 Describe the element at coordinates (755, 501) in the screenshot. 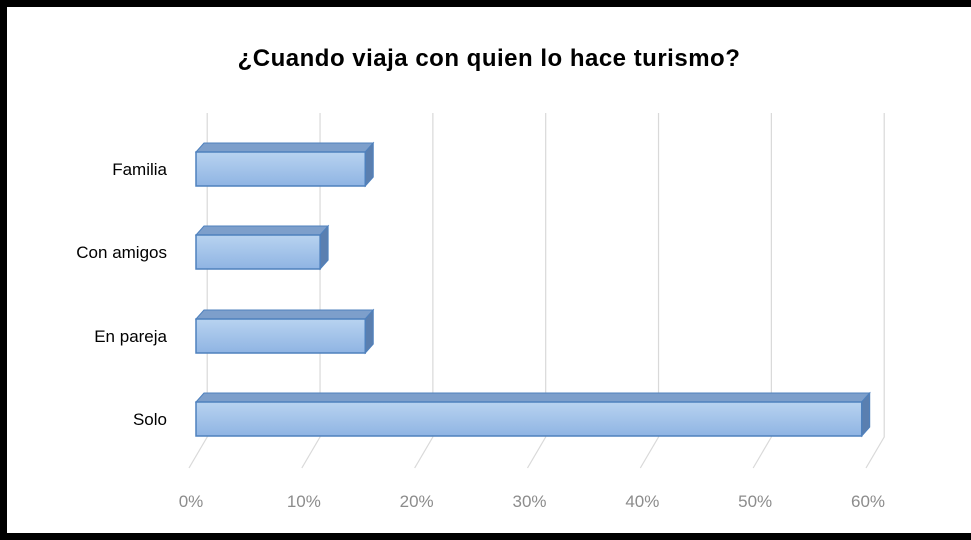

I see `x-tick-label: 50%` at that location.